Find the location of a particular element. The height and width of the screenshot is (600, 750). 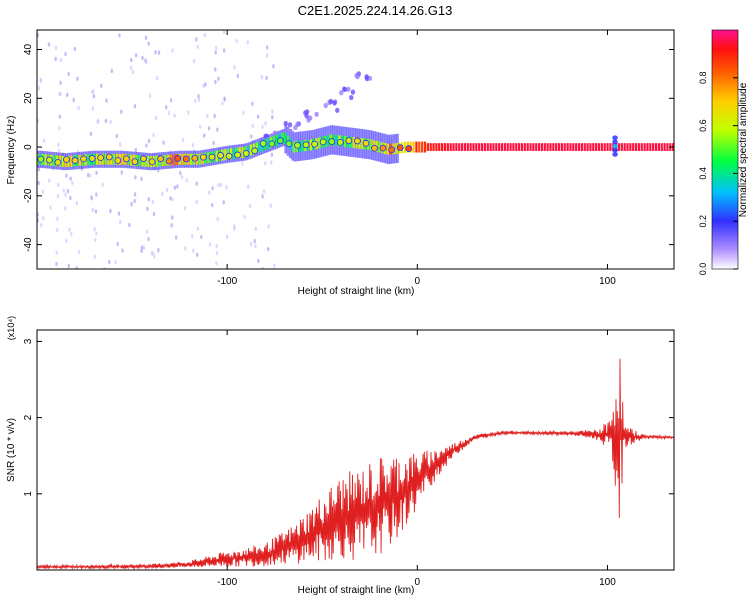

colorbar-gradient is located at coordinates (725, 149).